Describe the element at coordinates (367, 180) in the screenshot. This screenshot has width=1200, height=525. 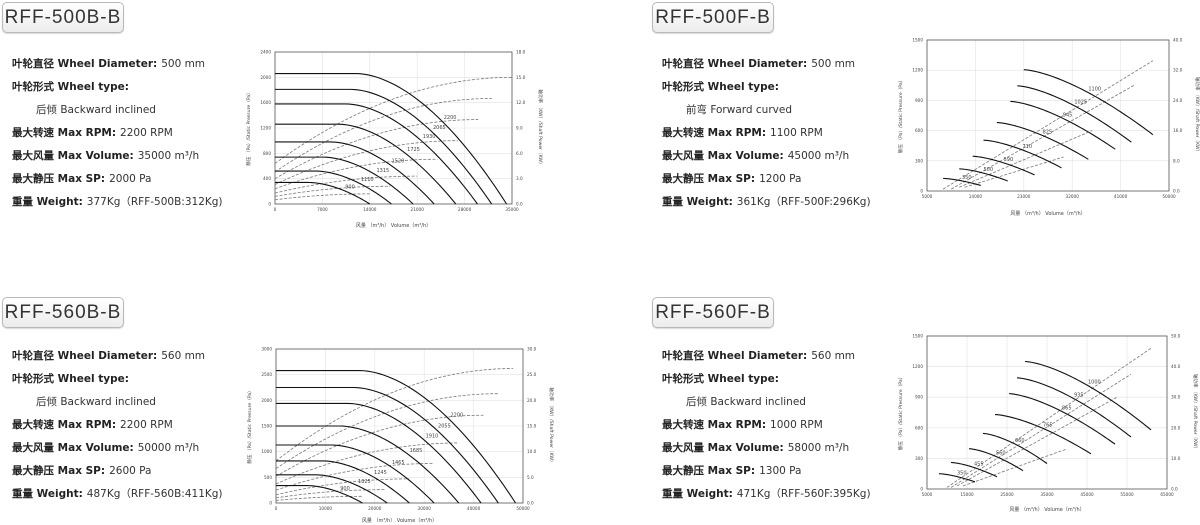
I see `rpm-label: 1110` at that location.